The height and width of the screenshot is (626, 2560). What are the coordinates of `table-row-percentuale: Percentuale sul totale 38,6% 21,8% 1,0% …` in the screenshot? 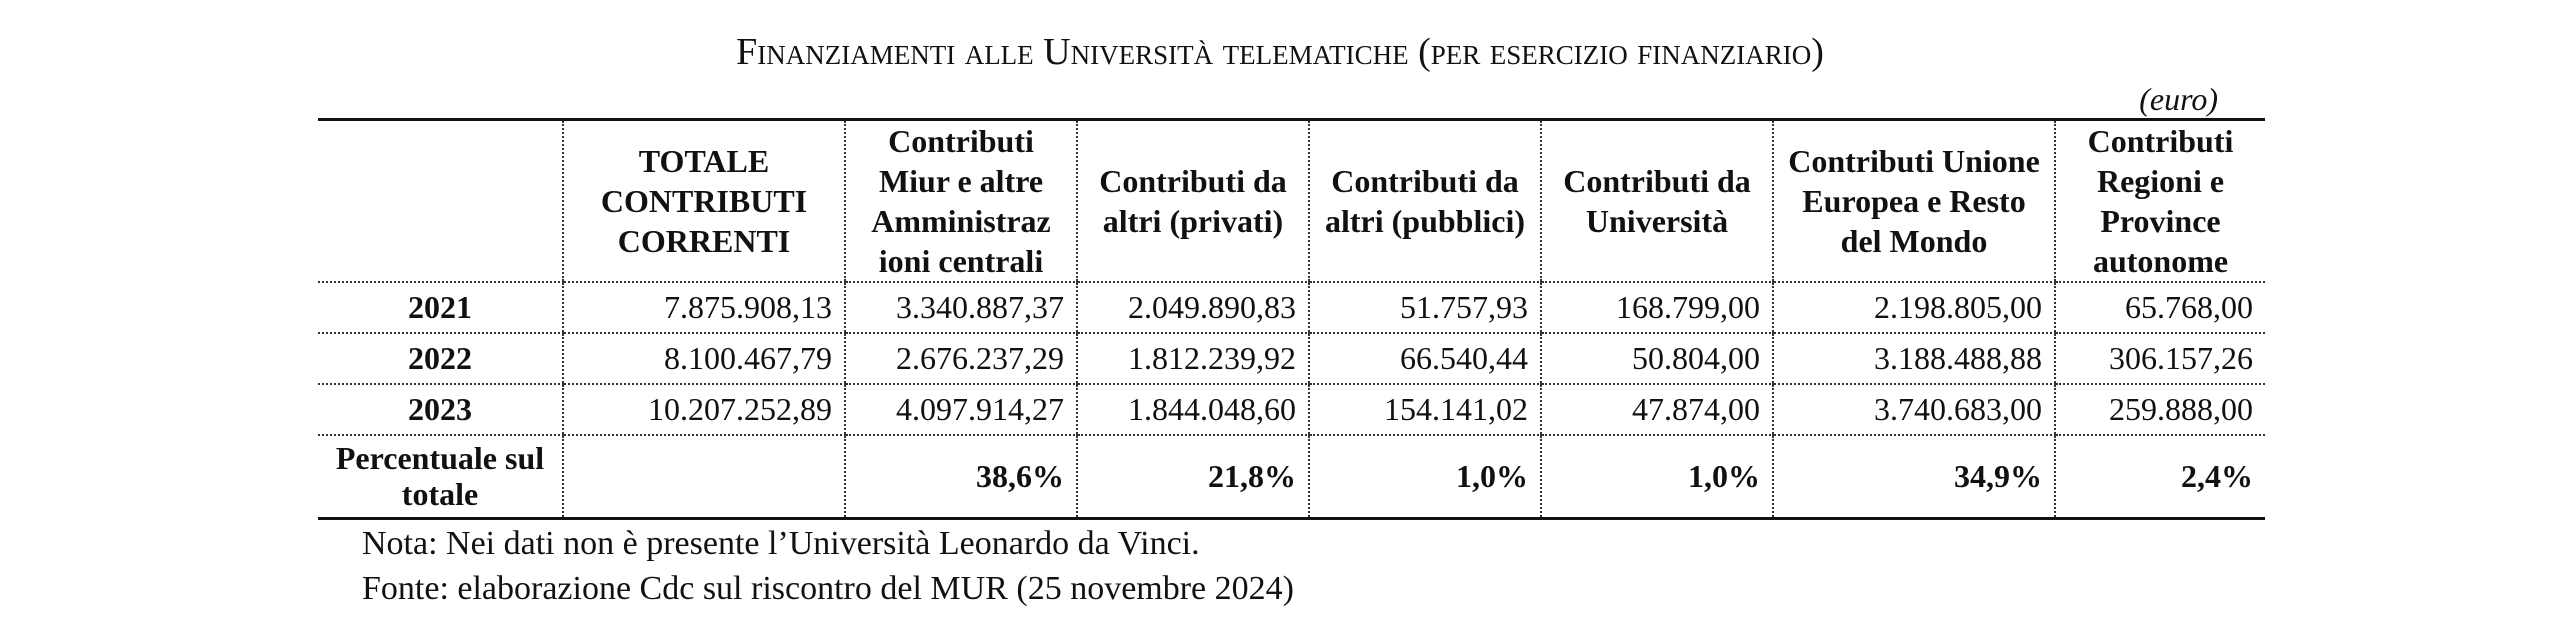 It's located at (1291, 476).